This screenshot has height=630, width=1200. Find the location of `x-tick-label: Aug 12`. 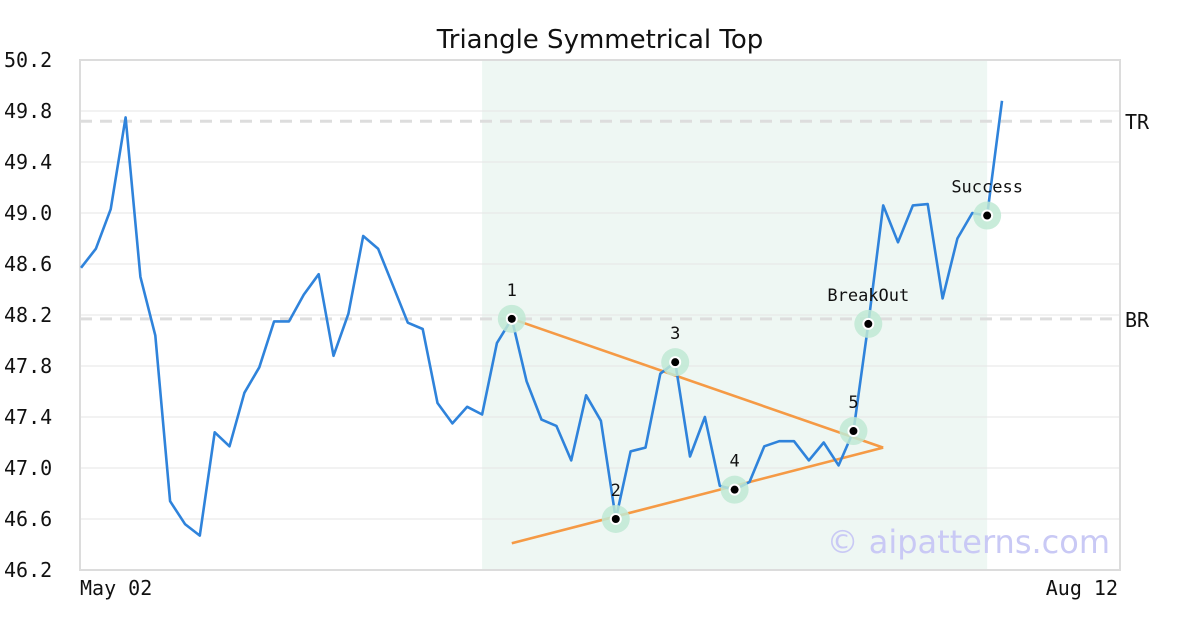

x-tick-label: Aug 12 is located at coordinates (1082, 588).